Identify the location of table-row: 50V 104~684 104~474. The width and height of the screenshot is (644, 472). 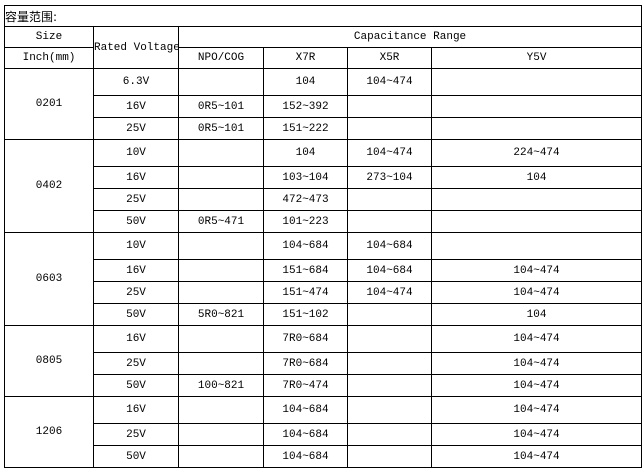
(324, 456).